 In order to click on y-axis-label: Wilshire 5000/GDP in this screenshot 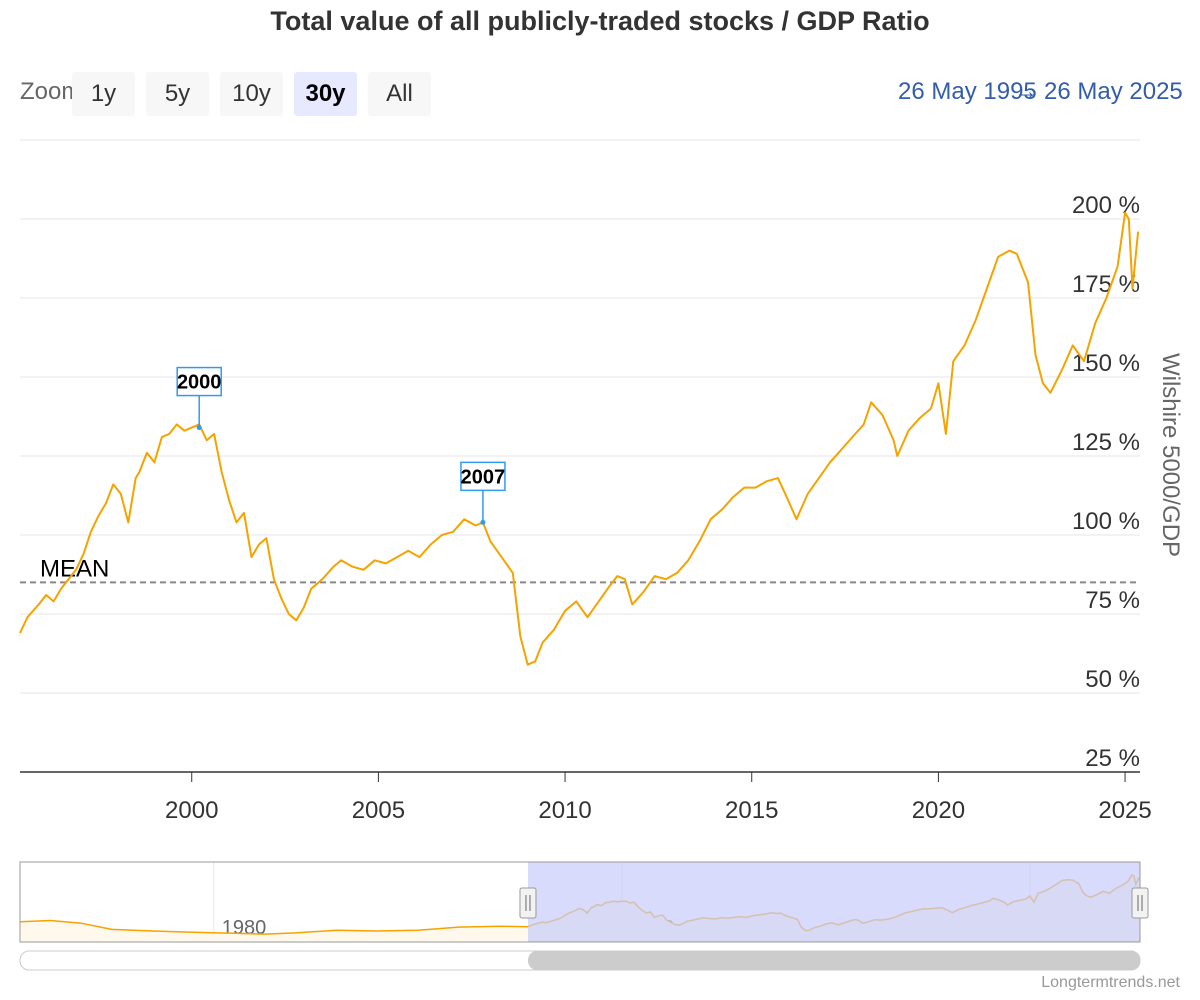, I will do `click(1170, 455)`.